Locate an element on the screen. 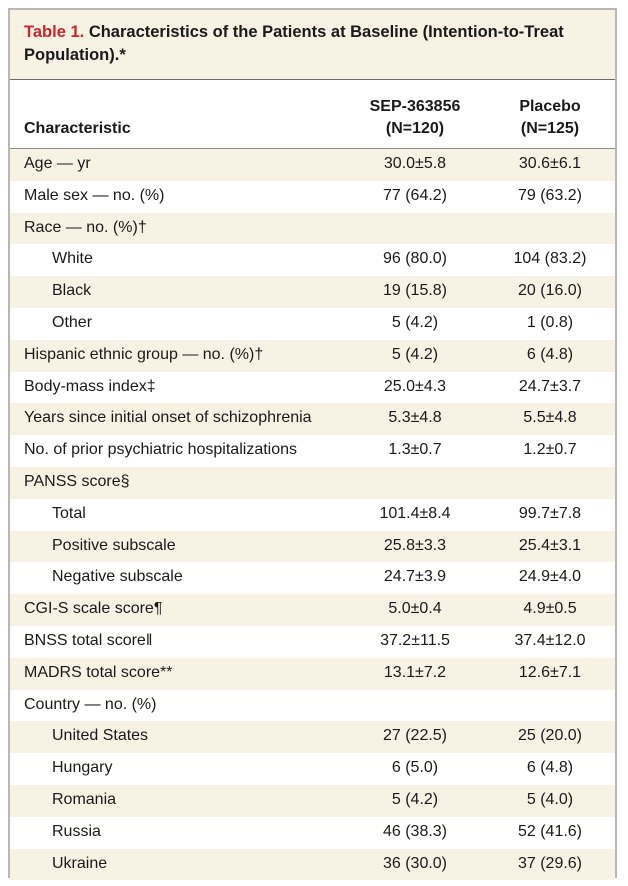 The image size is (628, 886). row-value-sep363856: 96 (80.0) is located at coordinates (415, 259).